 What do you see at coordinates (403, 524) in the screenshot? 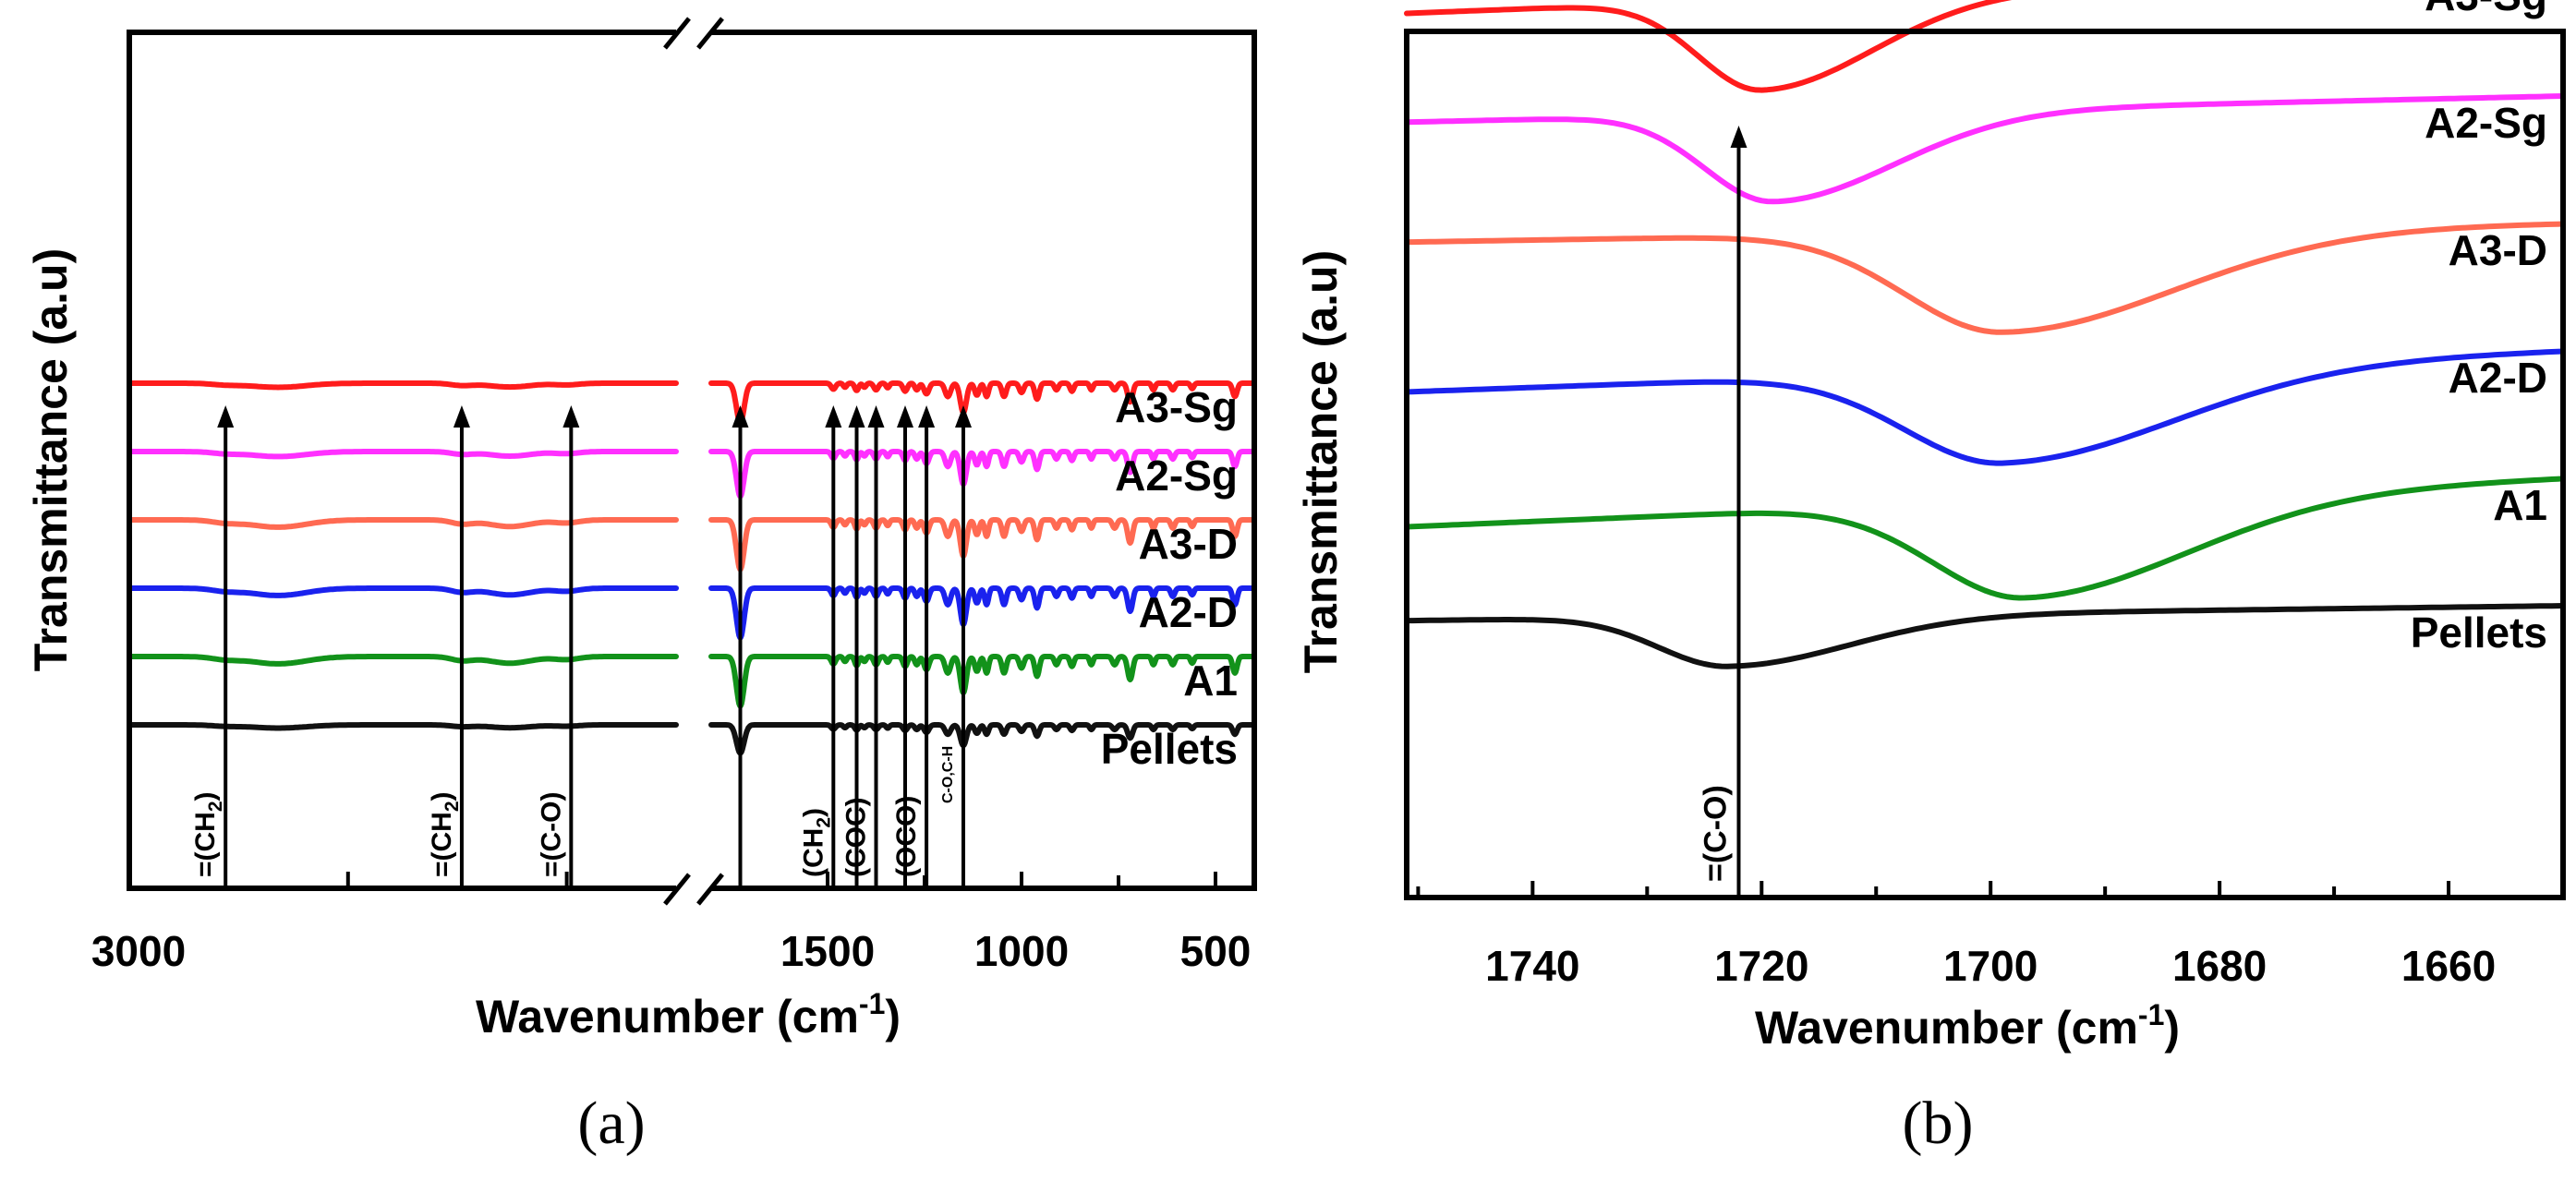
I see `panel-a-spectrum-a3-d-low-range` at bounding box center [403, 524].